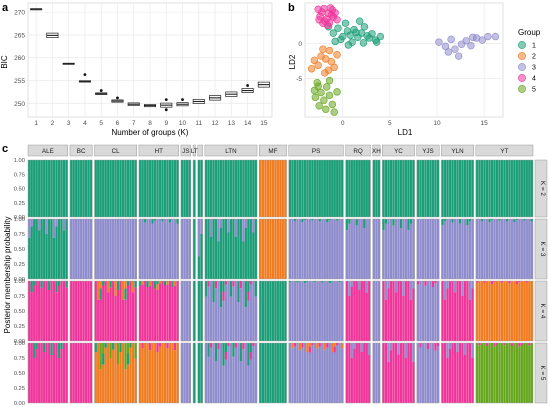  Describe the element at coordinates (541, 373) in the screenshot. I see `k-strip` at that location.